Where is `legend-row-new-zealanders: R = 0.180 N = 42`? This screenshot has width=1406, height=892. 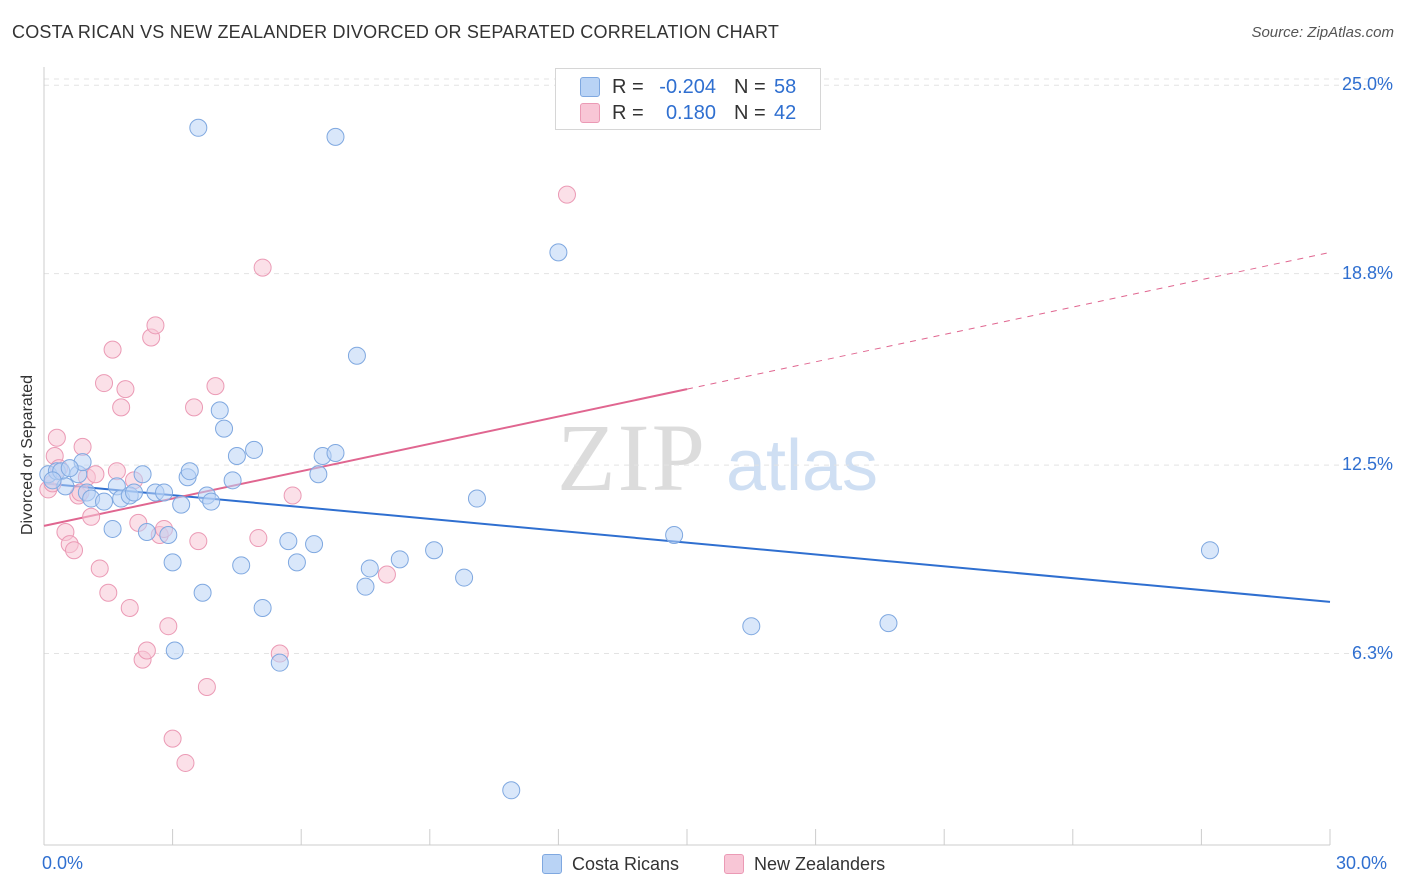 legend-row-new-zealanders: R = 0.180 N = 42 is located at coordinates (688, 113).